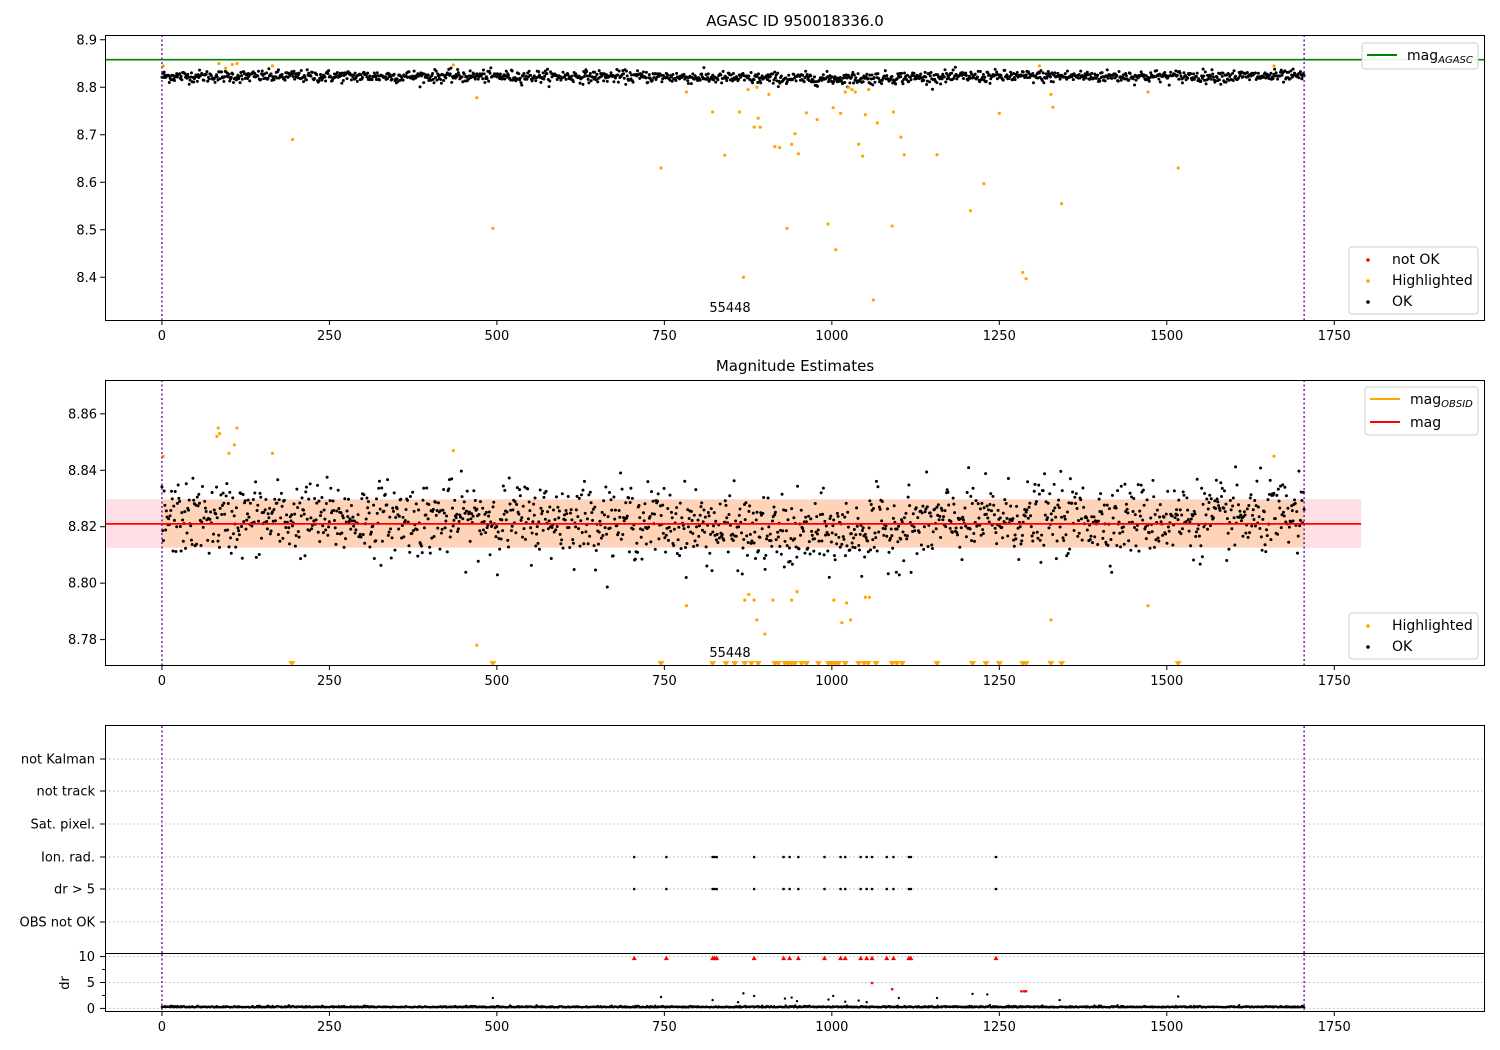 Image resolution: width=1500 pixels, height=1050 pixels. Describe the element at coordinates (1239, 1005) in the screenshot. I see `dr-point` at that location.